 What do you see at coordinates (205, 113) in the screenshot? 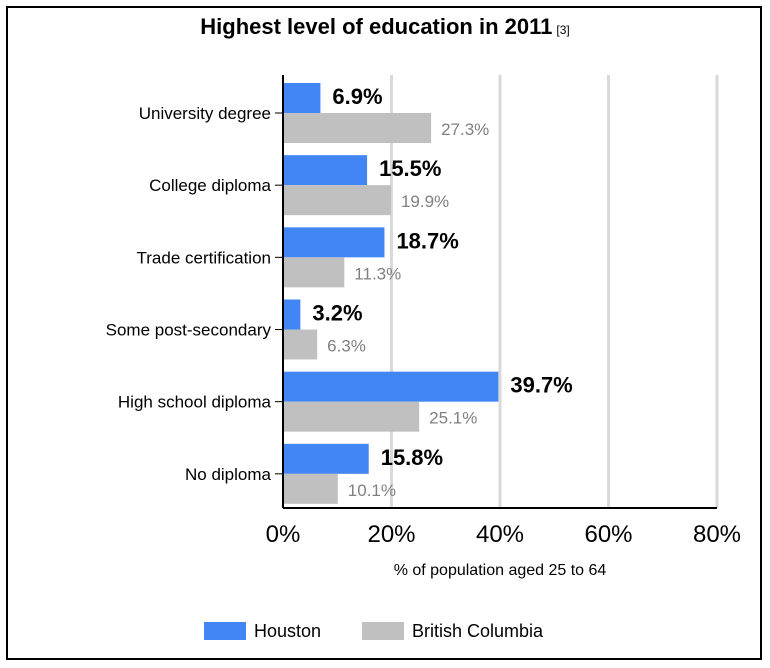
I see `y-tick-label-0: University degree` at bounding box center [205, 113].